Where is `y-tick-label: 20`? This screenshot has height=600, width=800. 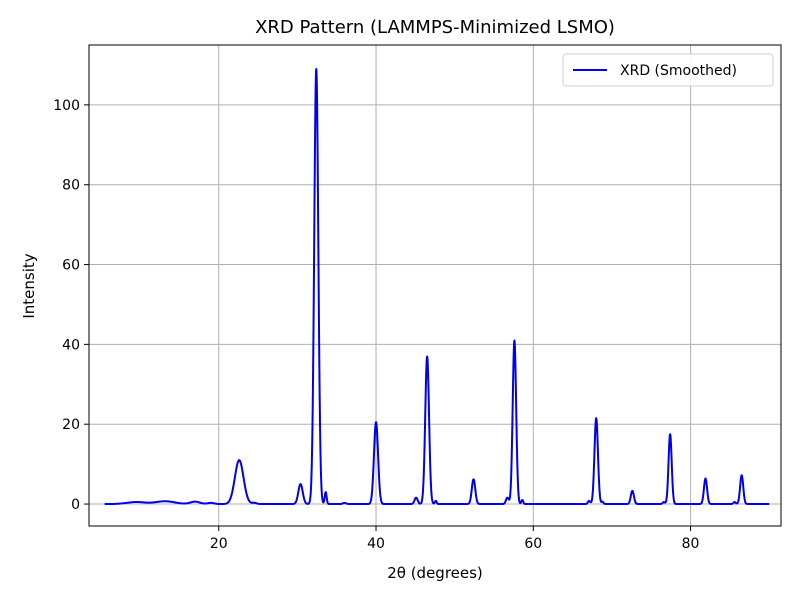 y-tick-label: 20 is located at coordinates (71, 425).